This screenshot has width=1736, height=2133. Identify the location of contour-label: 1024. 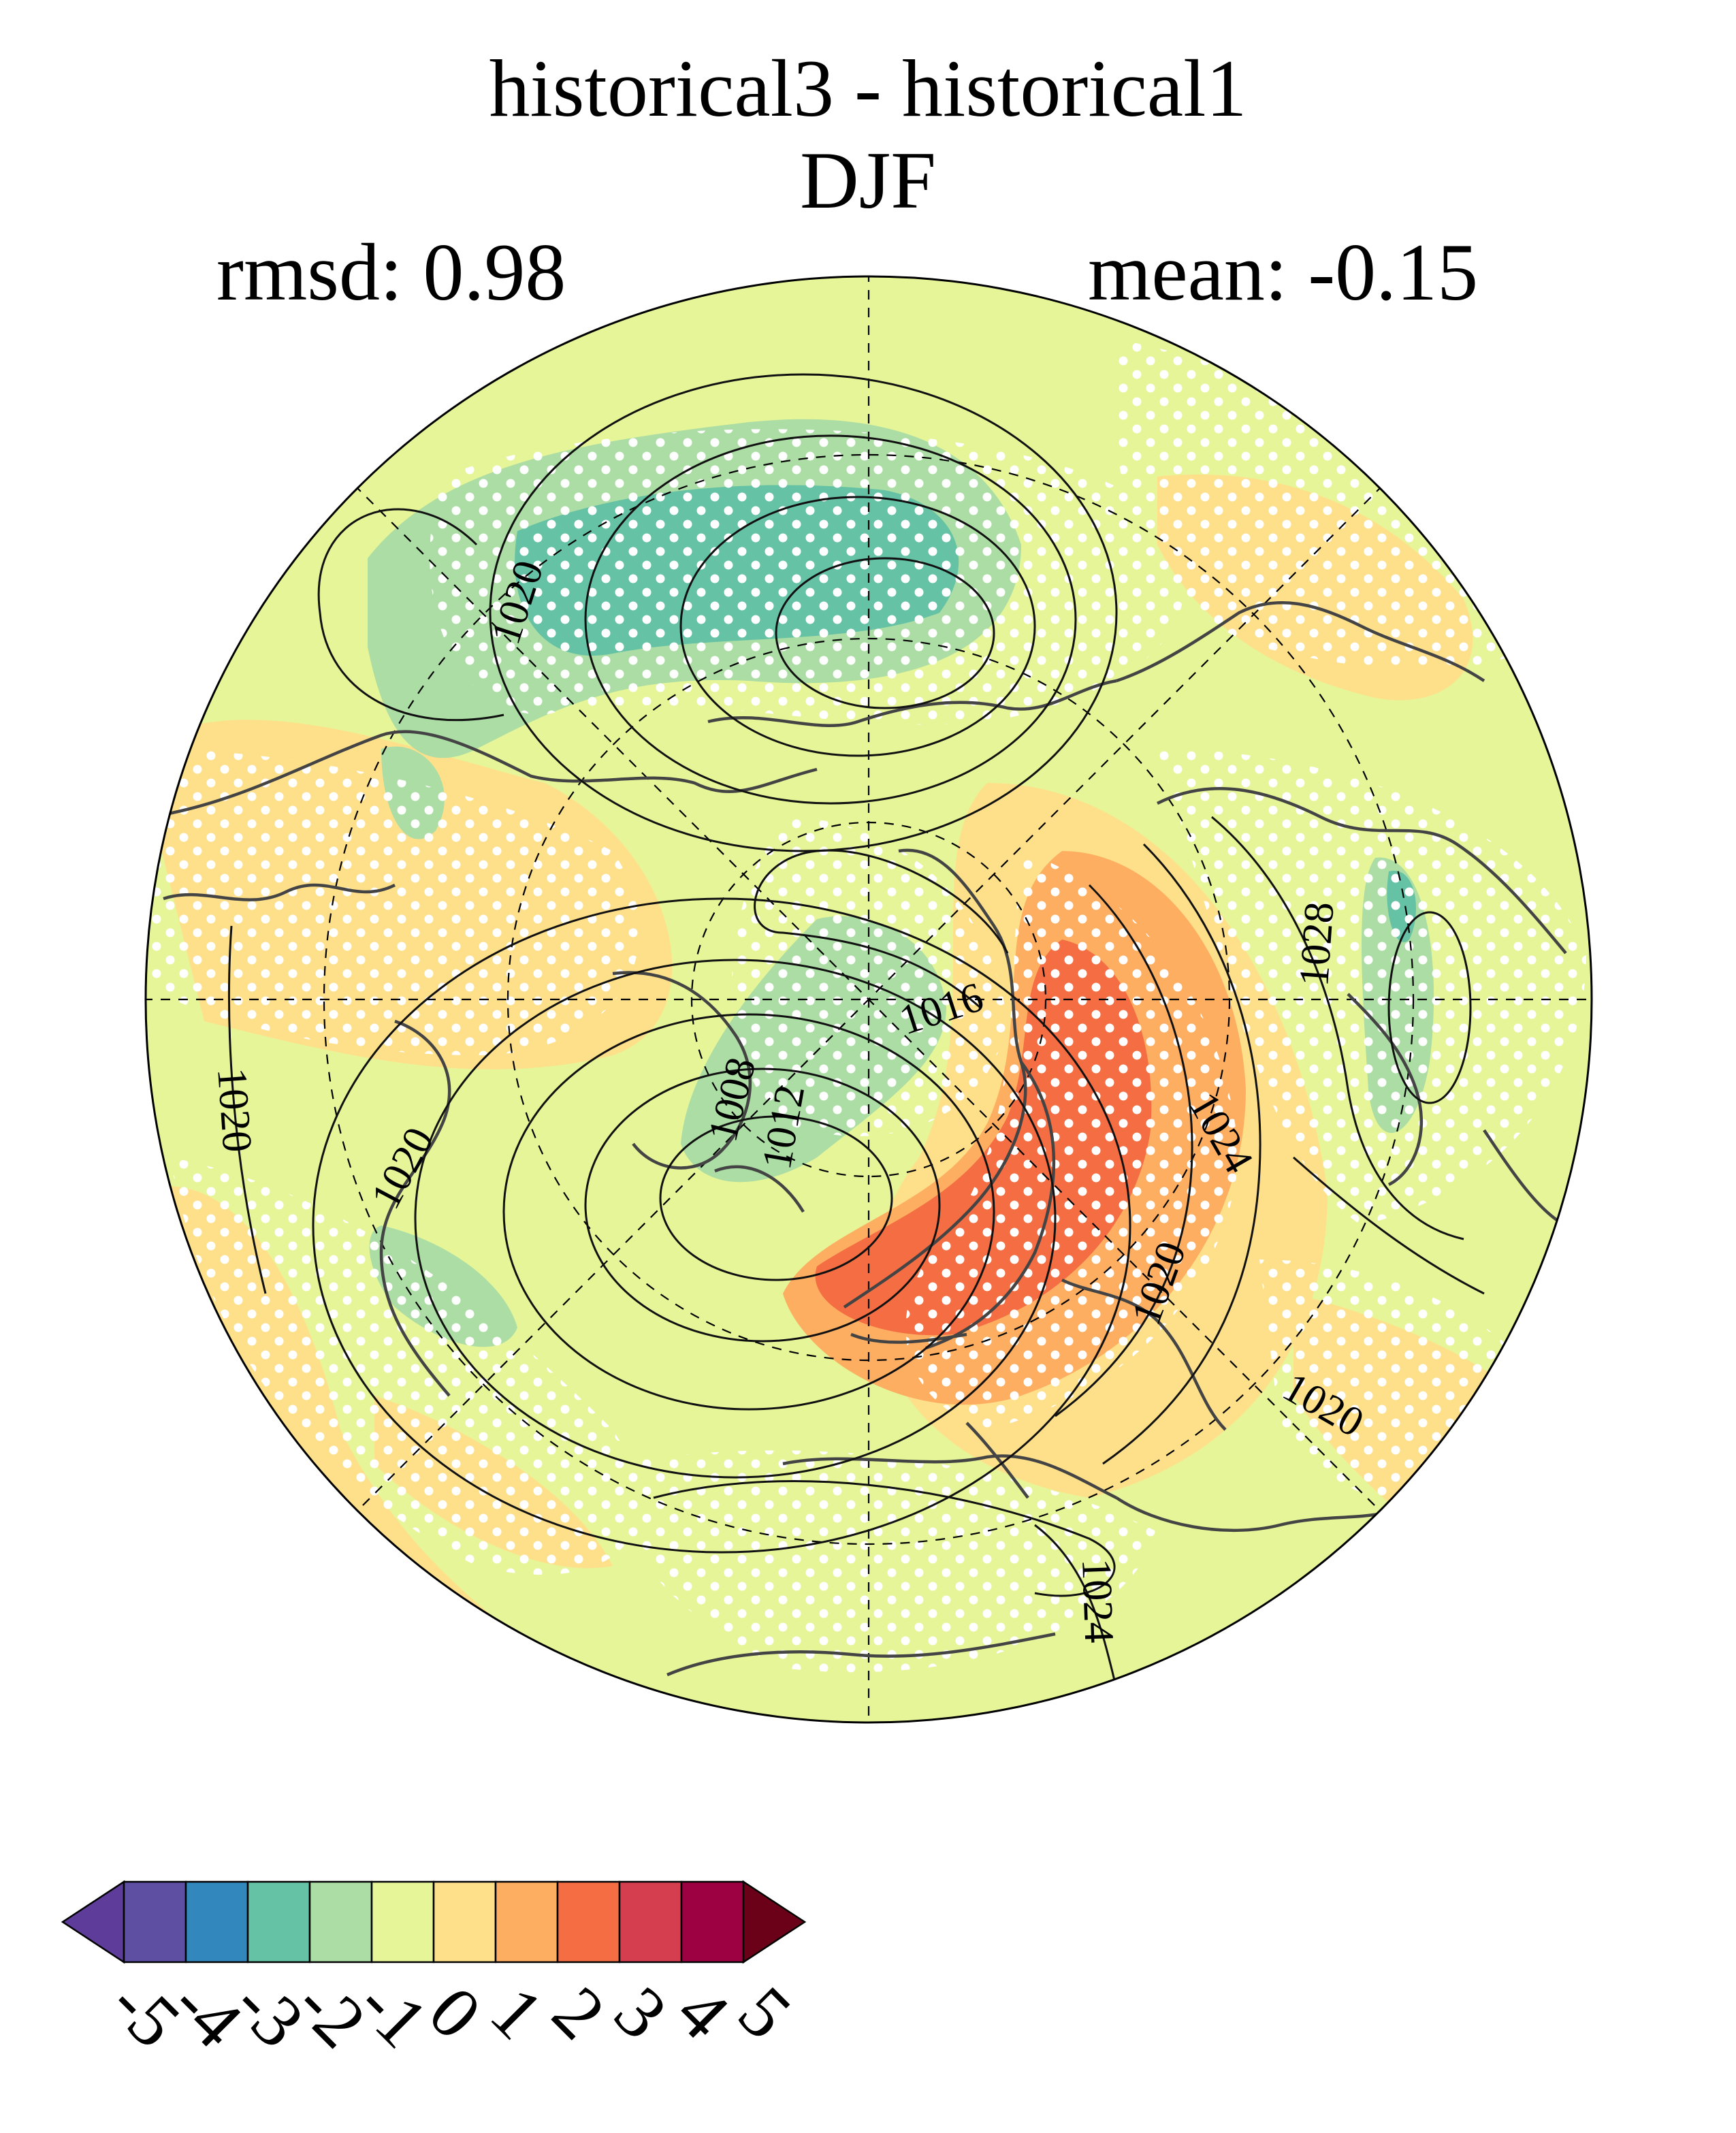
(1097, 1601).